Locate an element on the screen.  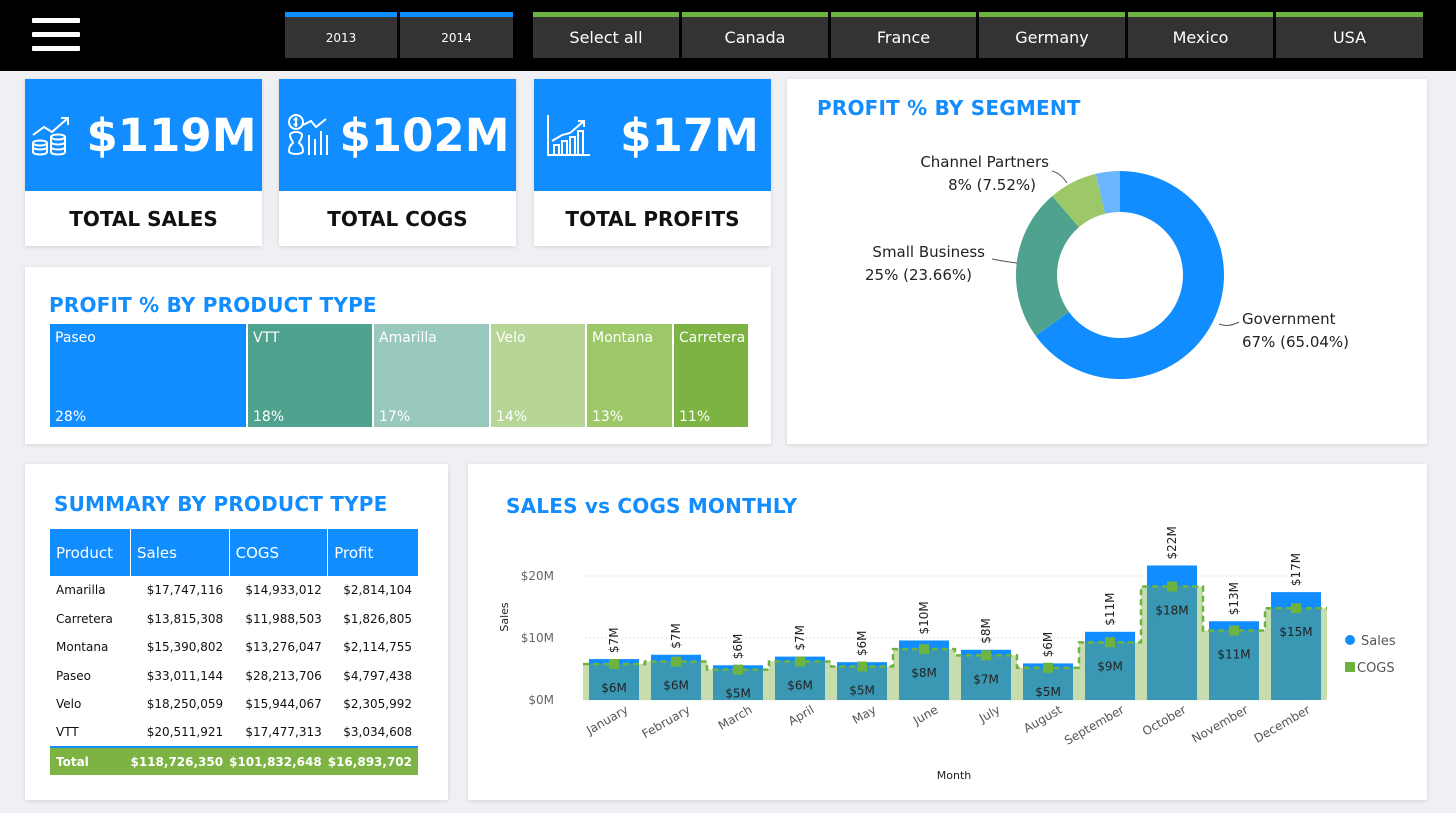
donut-label-name: Government is located at coordinates (1289, 319).